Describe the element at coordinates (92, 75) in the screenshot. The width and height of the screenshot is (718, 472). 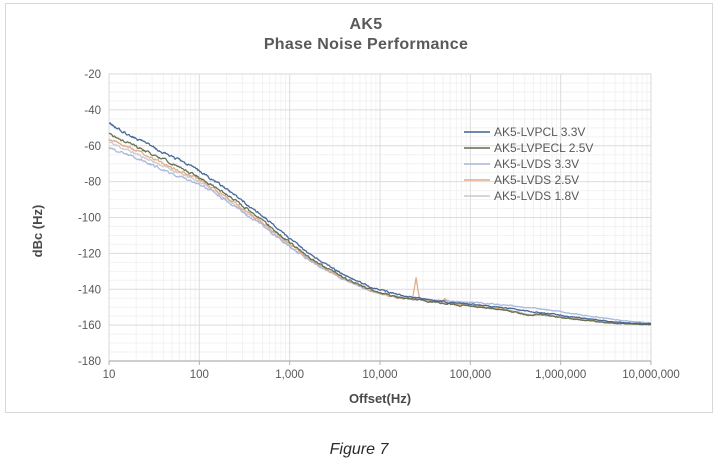
I see `y-tick-label: -20` at that location.